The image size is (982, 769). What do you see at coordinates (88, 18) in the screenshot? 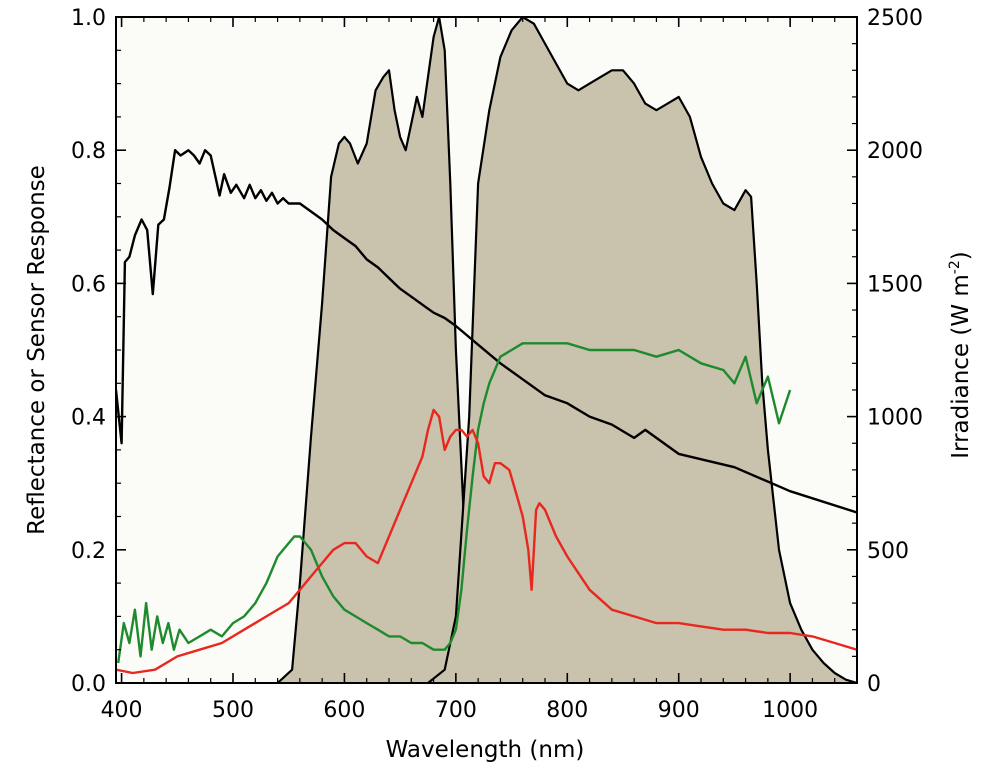
I see `y-tick-label: 1.0` at bounding box center [88, 18].